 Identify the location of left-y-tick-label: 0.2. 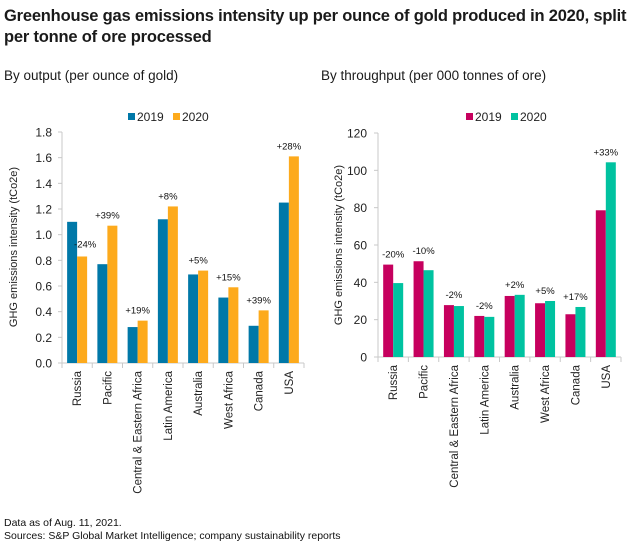
(43, 338).